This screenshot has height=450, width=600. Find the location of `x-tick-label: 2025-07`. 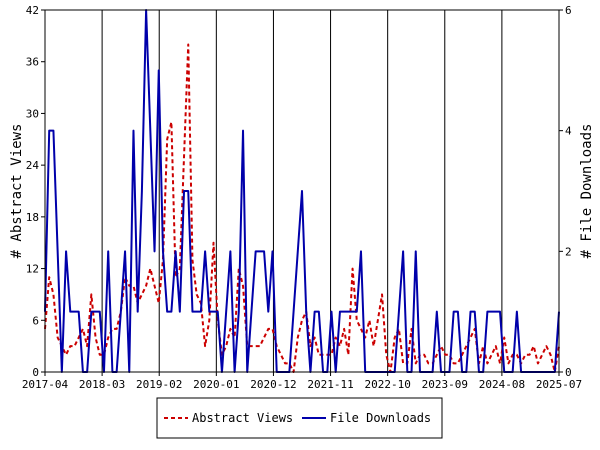

x-tick-label: 2025-07 is located at coordinates (559, 384).